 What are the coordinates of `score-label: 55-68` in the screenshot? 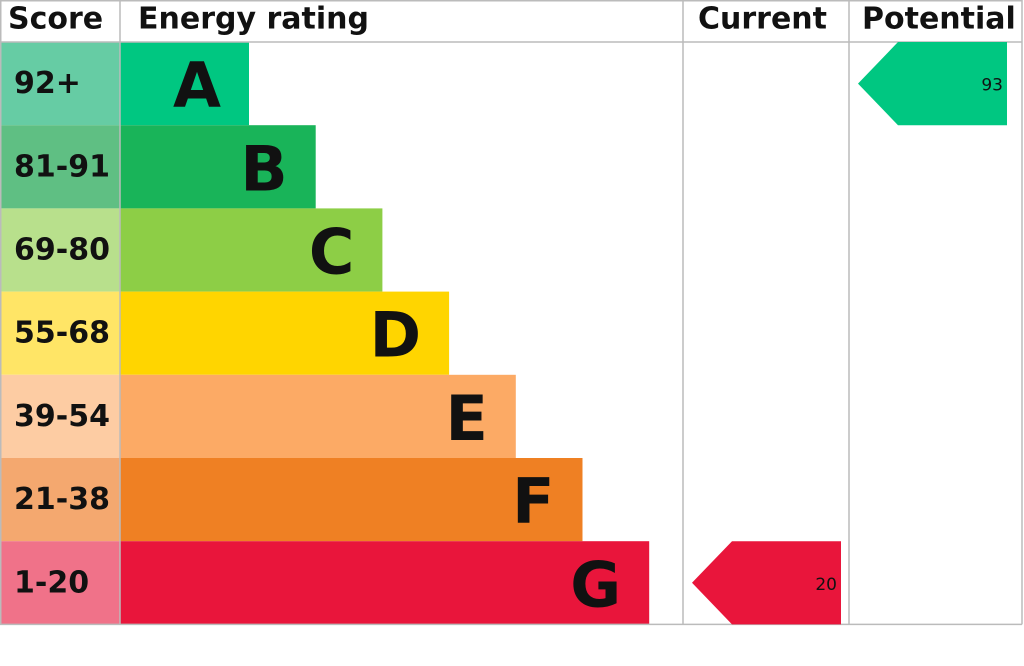 It's located at (62, 333).